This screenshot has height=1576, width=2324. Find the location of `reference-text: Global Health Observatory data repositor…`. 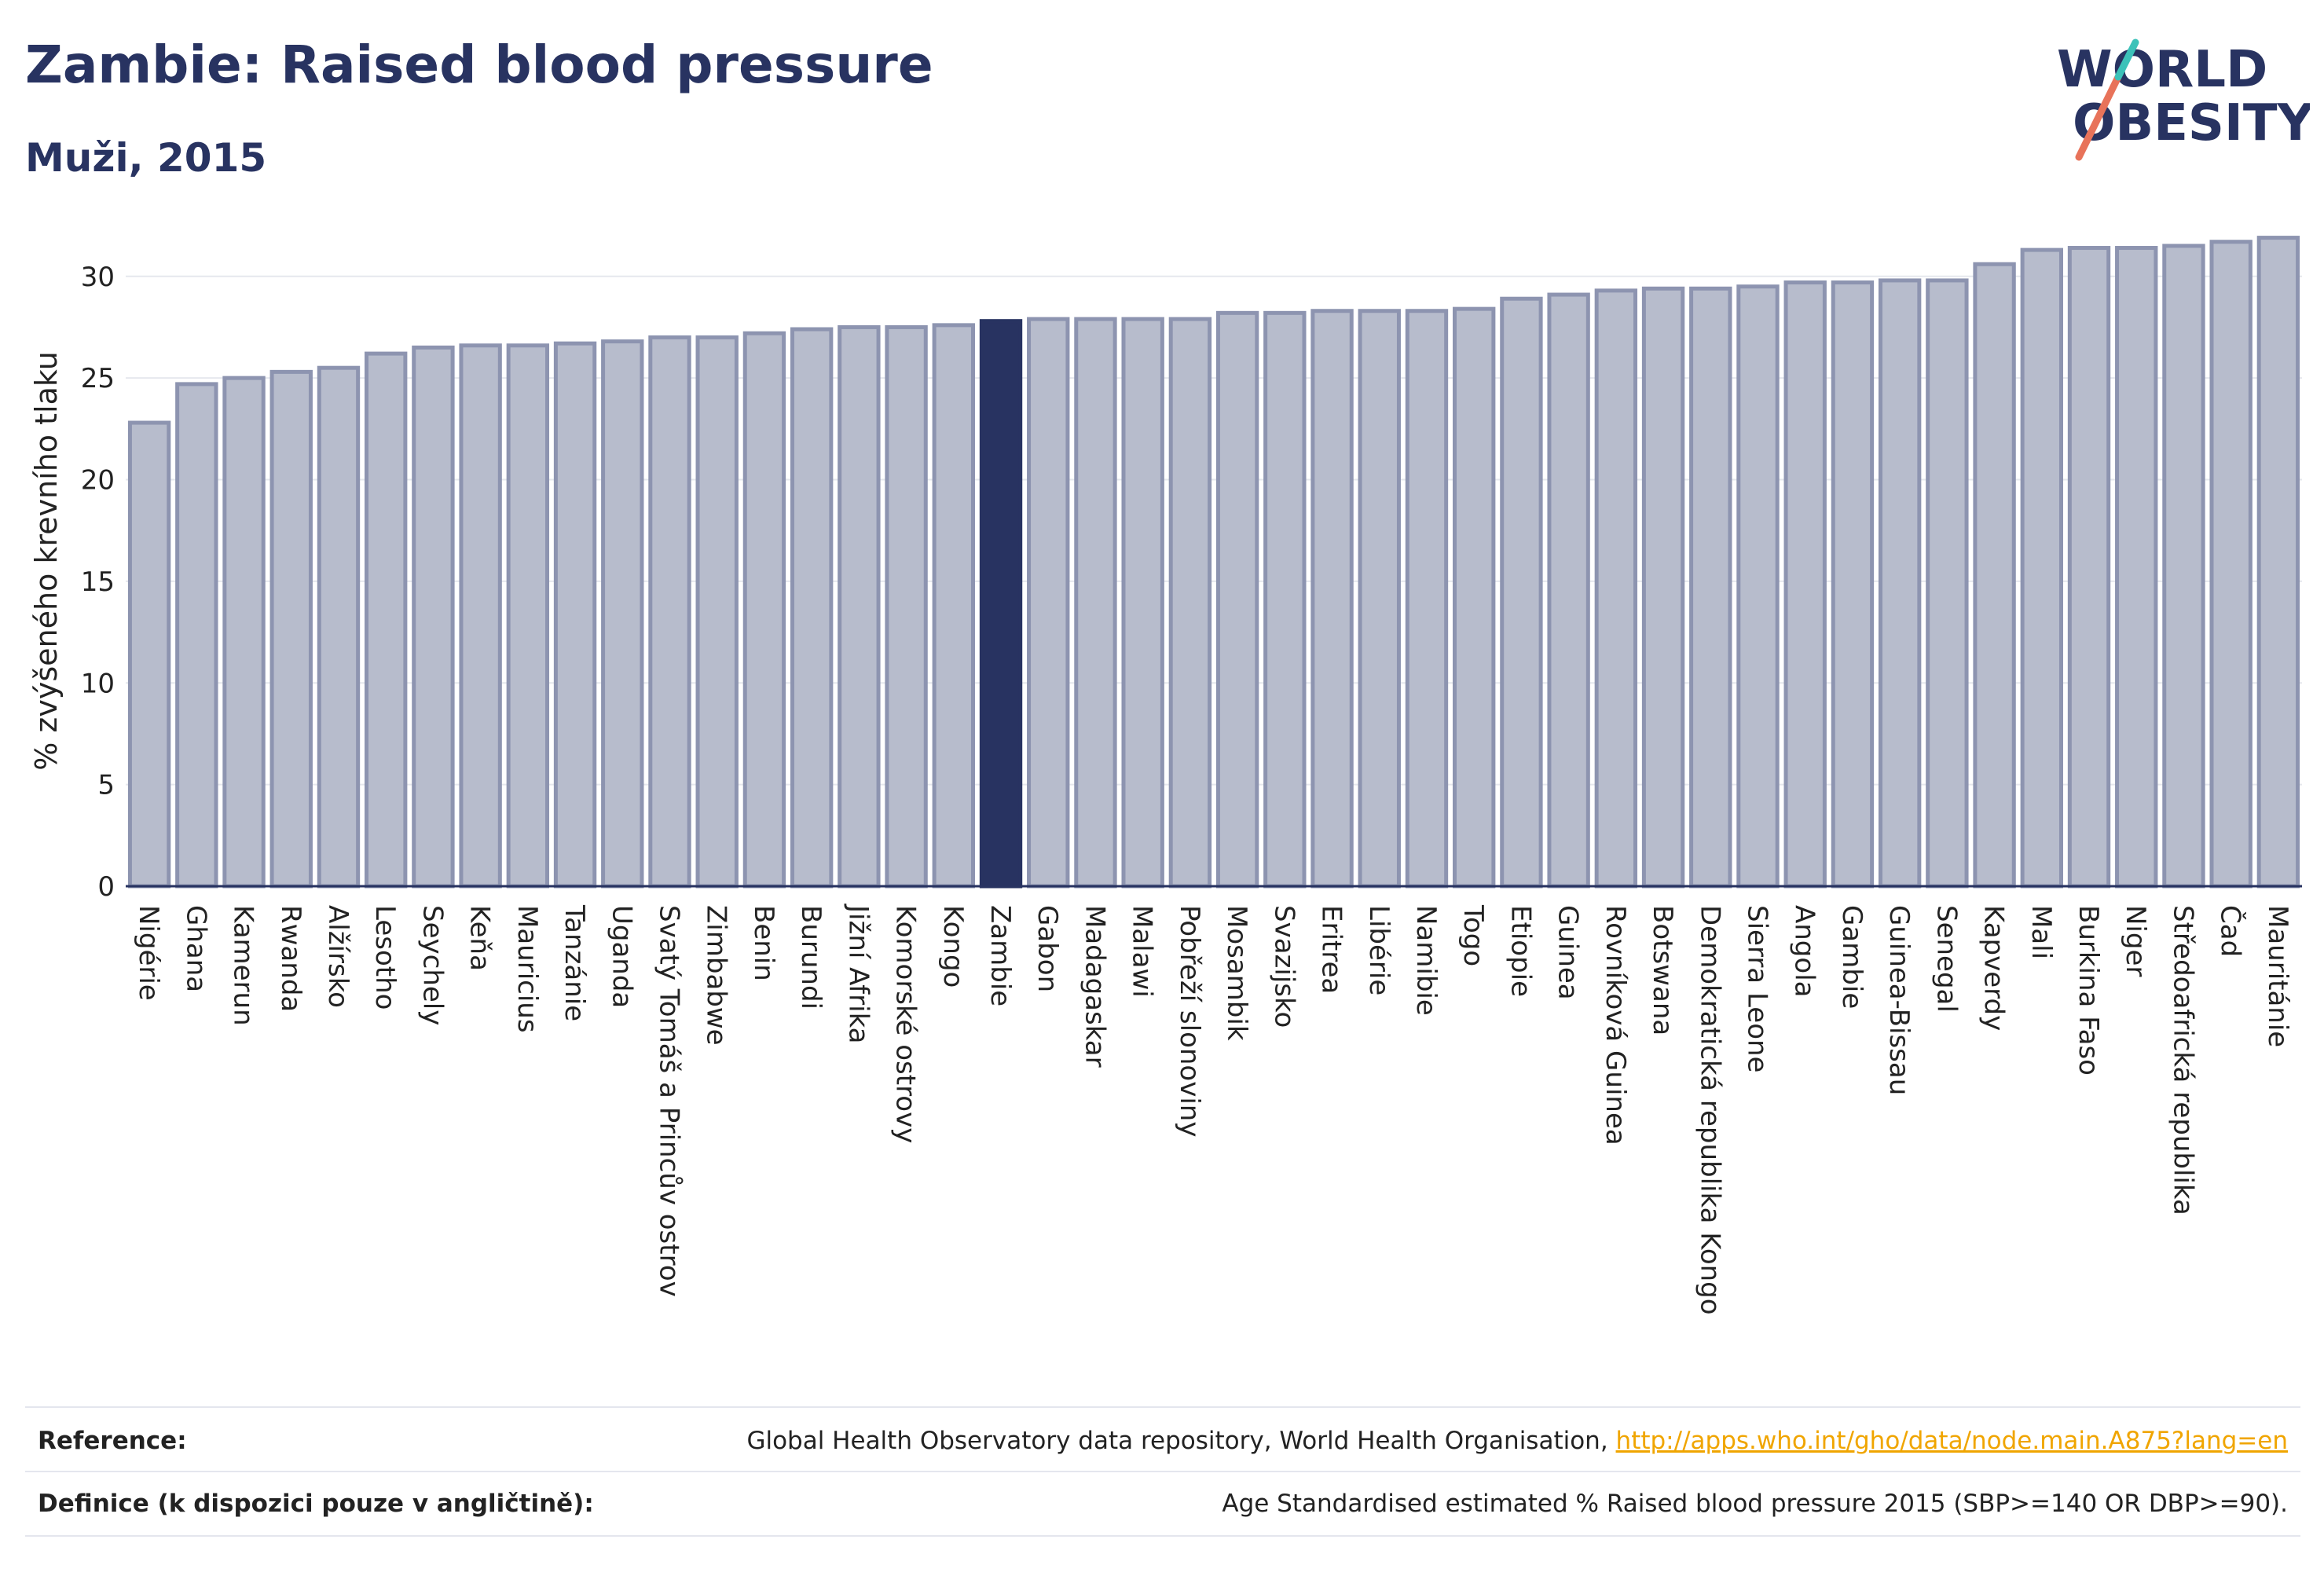

reference-text: Global Health Observatory data repositor… is located at coordinates (1181, 1441).